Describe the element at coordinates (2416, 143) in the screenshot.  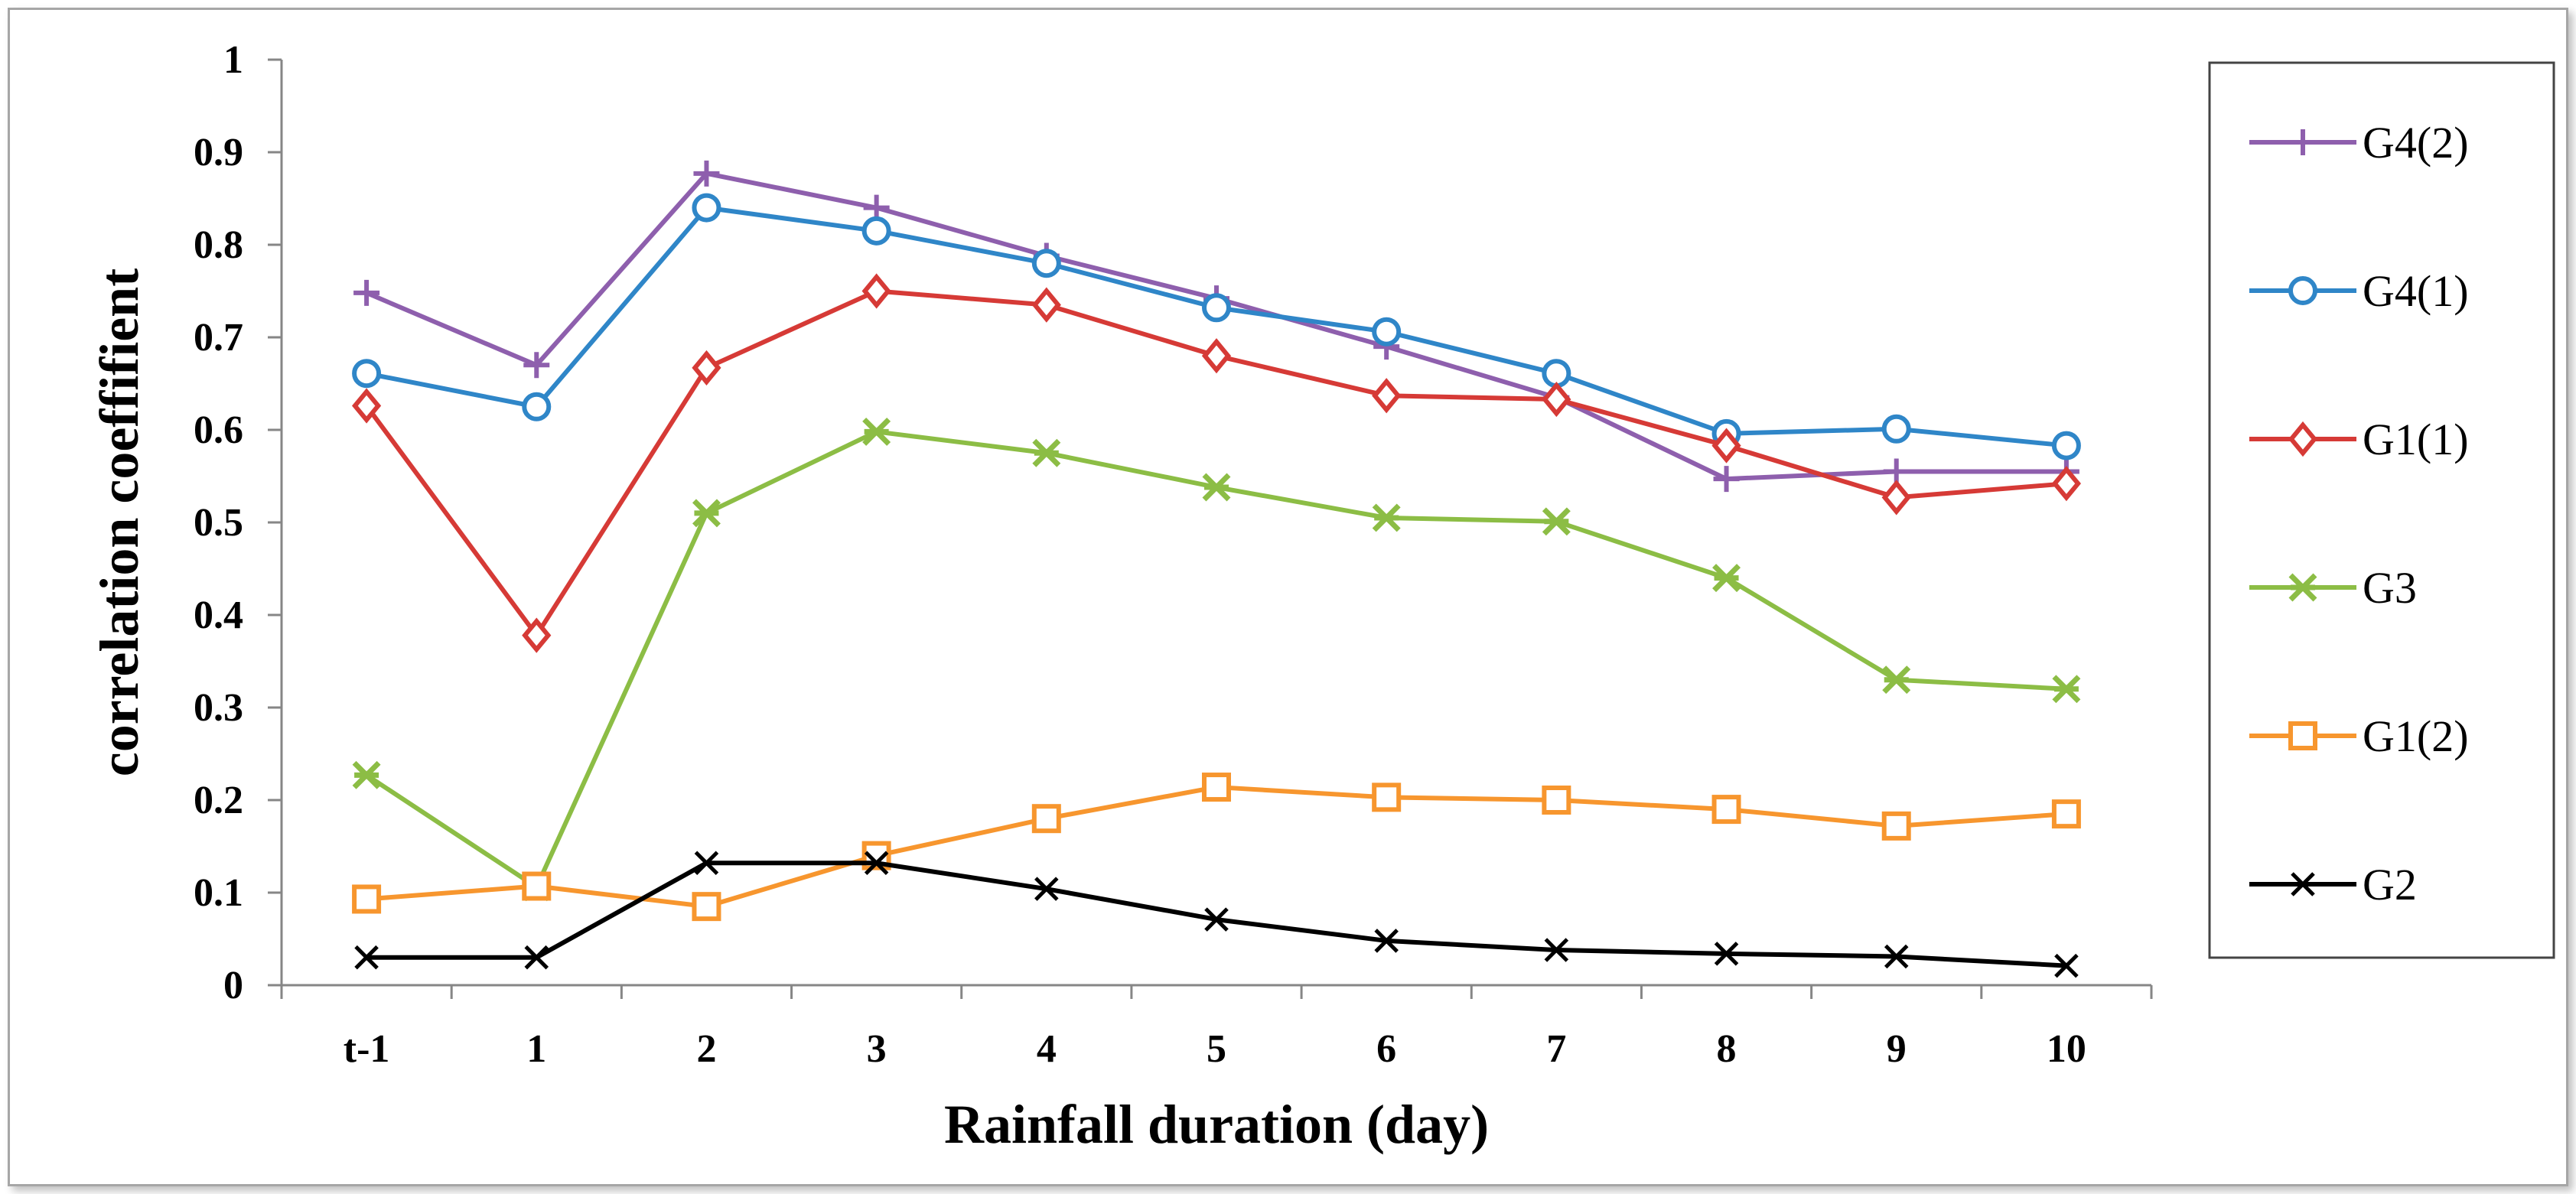
I see `legend-label: G4(2)` at that location.